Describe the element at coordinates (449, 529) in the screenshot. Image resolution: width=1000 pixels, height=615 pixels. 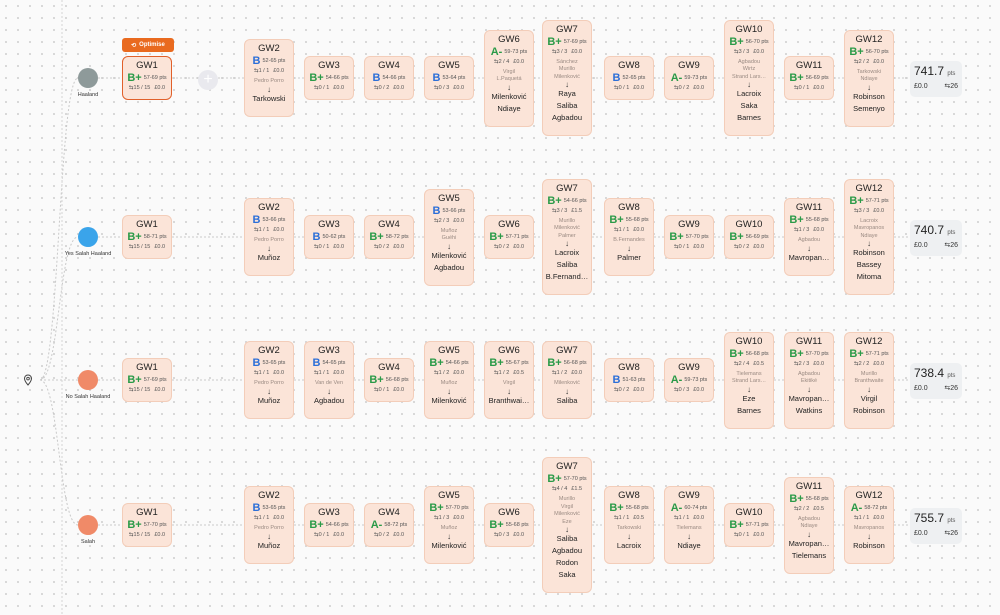
I see `transfers-out: Muñoz` at that location.